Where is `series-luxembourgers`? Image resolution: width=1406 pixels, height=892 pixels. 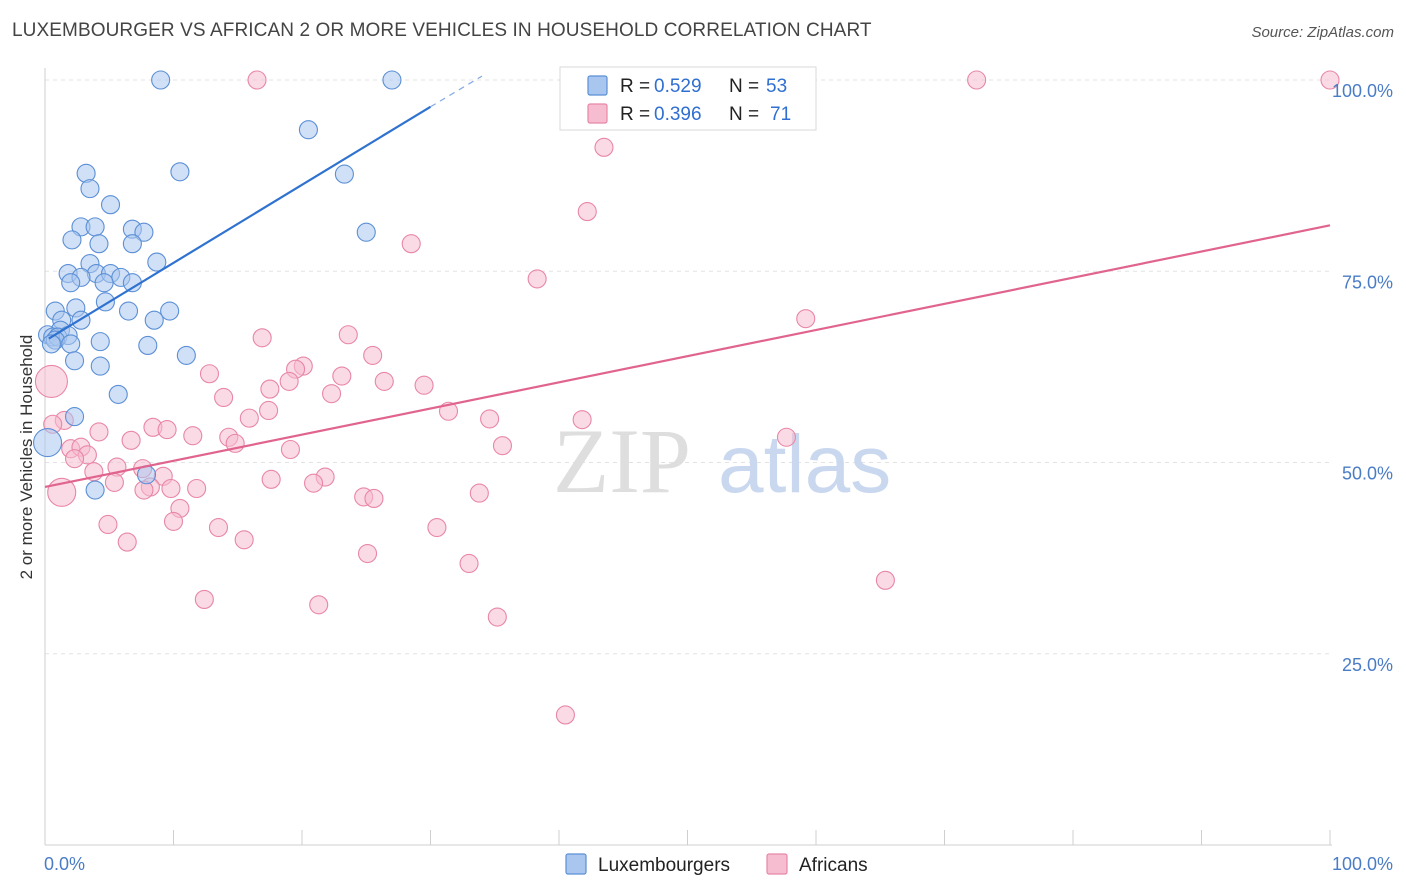 series-luxembourgers is located at coordinates (217, 285).